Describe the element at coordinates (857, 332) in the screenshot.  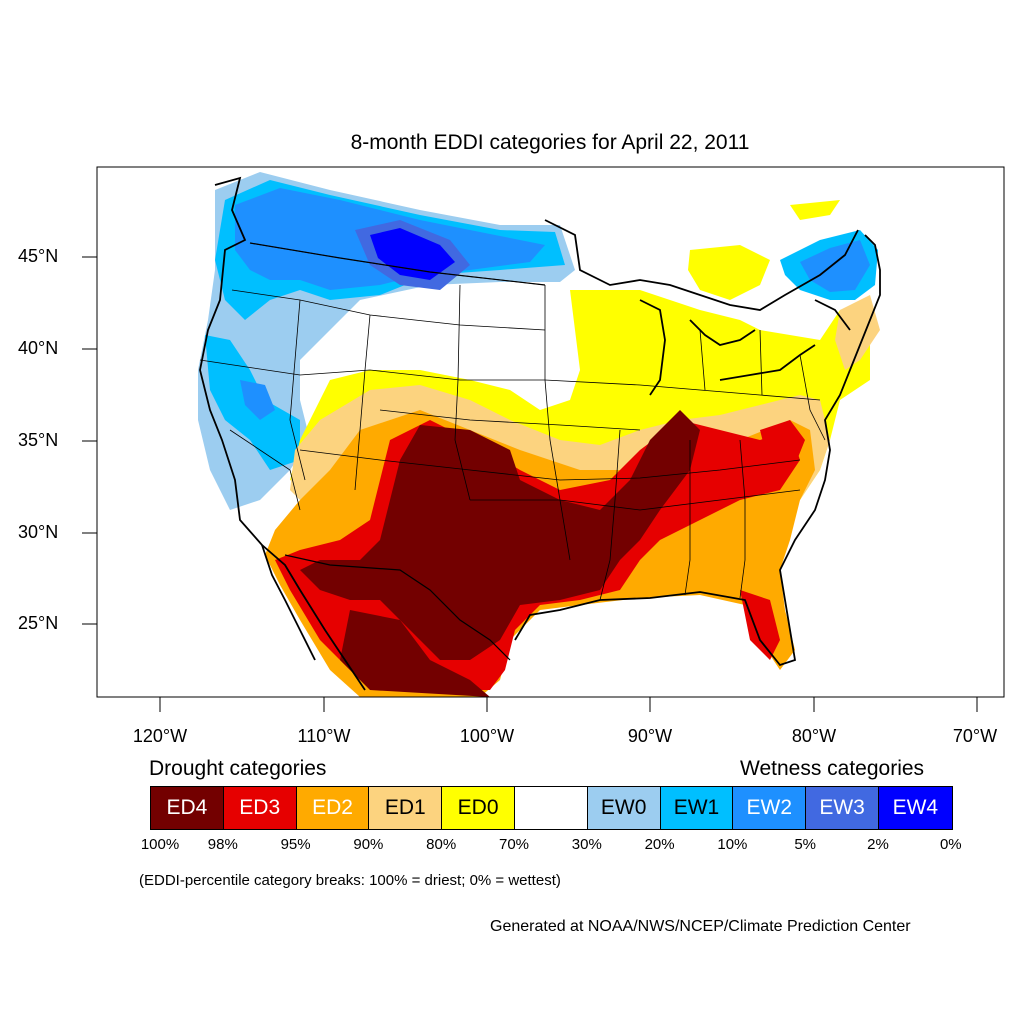
I see `drought-ed1-northeast` at that location.